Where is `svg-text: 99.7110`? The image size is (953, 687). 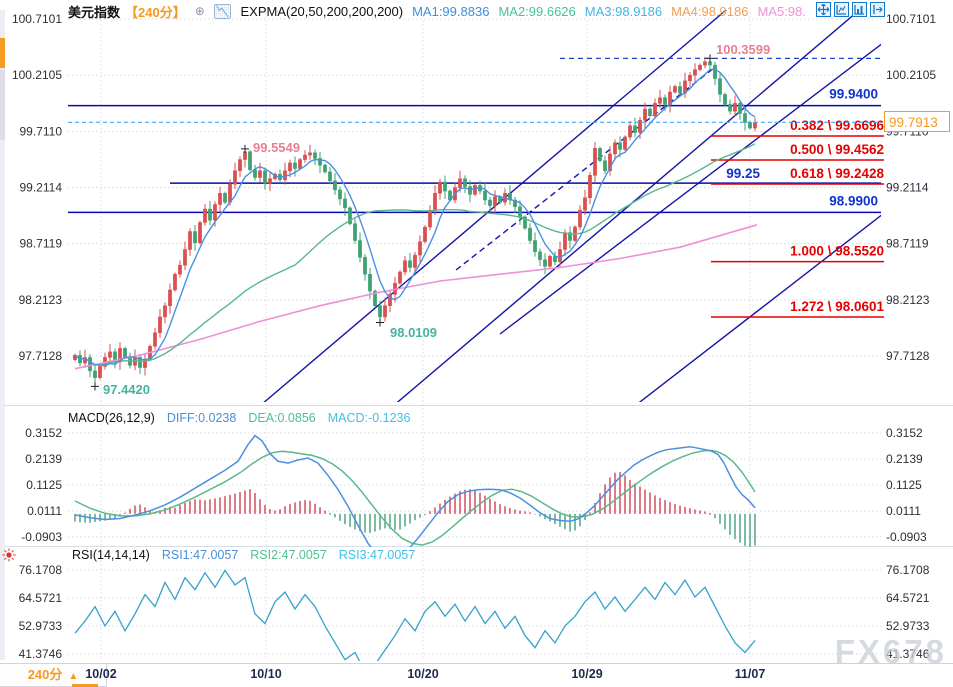 svg-text: 99.7110 is located at coordinates (41, 131).